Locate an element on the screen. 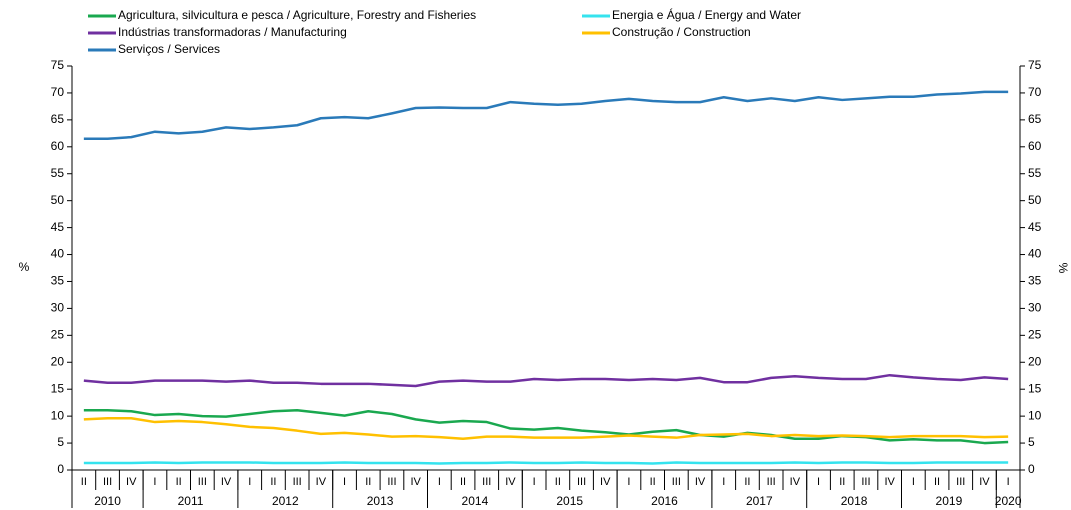 This screenshot has height=510, width=1071. y2-tick-label: 25 is located at coordinates (1035, 335).